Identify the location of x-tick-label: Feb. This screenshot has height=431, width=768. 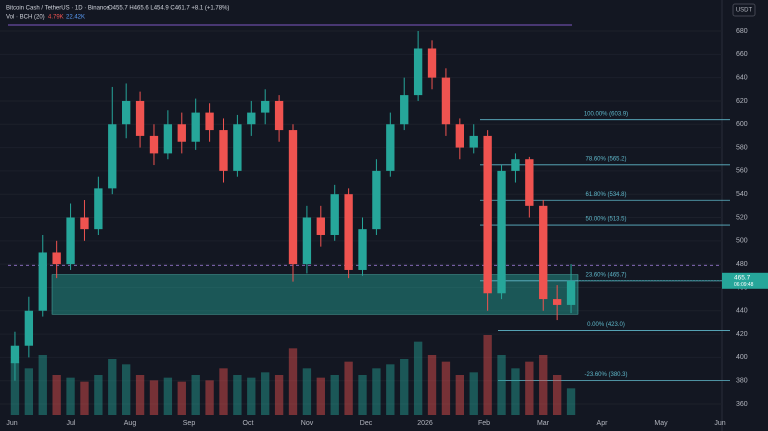
(484, 423).